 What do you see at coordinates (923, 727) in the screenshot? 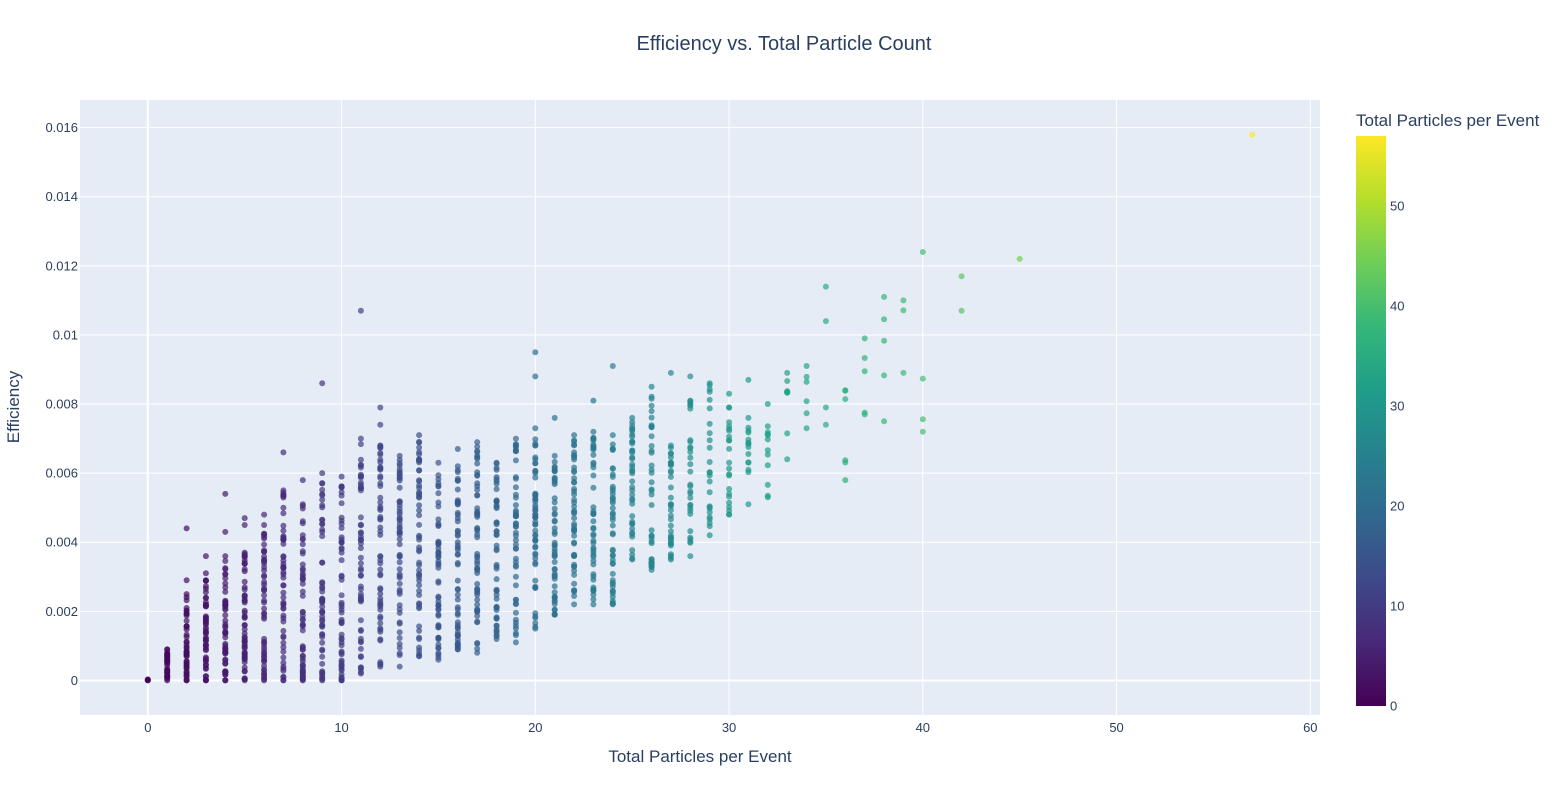
I see `x-tick-label: 40` at bounding box center [923, 727].